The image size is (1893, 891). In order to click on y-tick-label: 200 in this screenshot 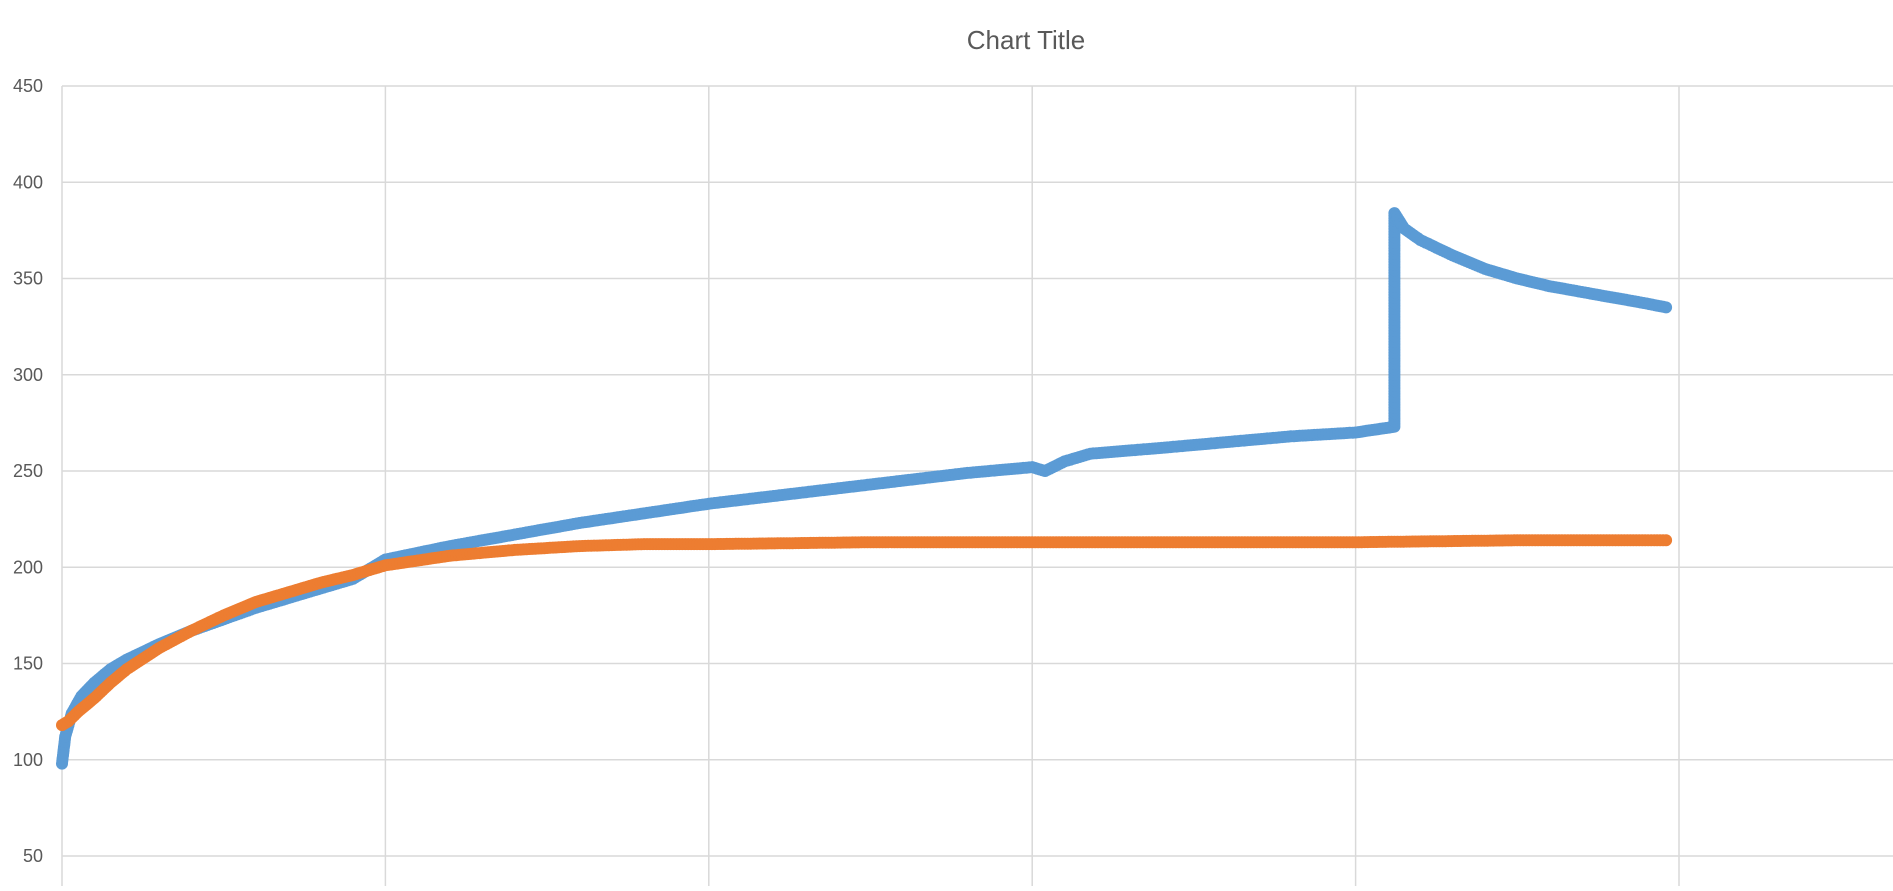, I will do `click(28, 567)`.